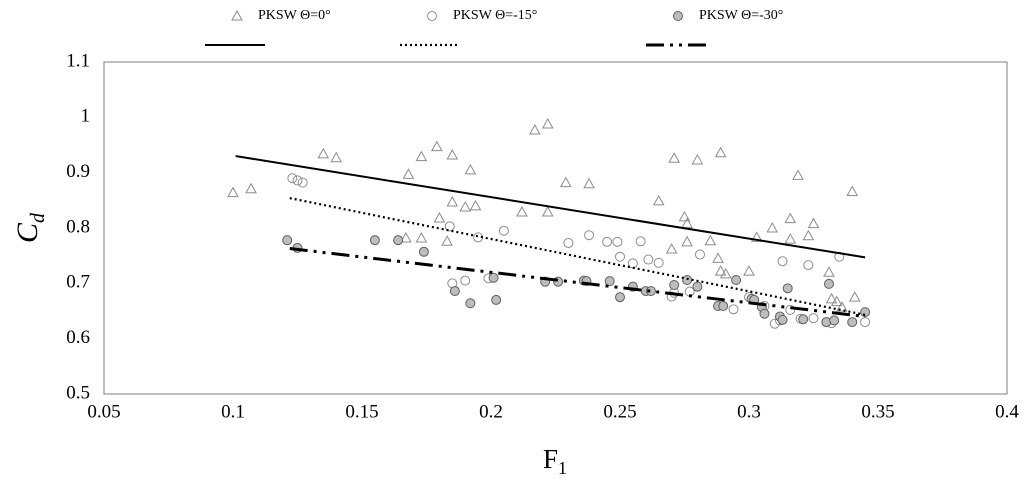  What do you see at coordinates (741, 15) in the screenshot?
I see `legend-label: PKSW Θ=-30°` at bounding box center [741, 15].